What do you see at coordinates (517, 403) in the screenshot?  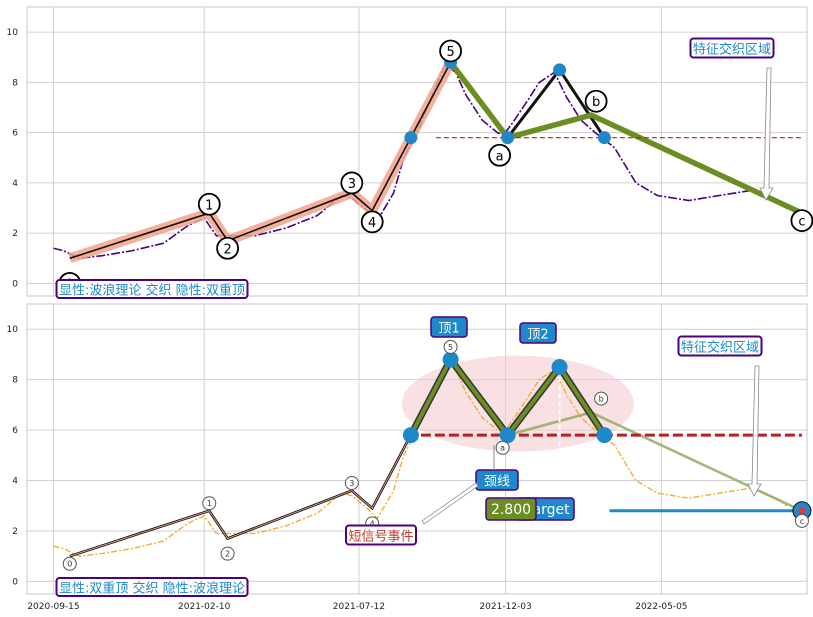 I see `double-top-zone` at bounding box center [517, 403].